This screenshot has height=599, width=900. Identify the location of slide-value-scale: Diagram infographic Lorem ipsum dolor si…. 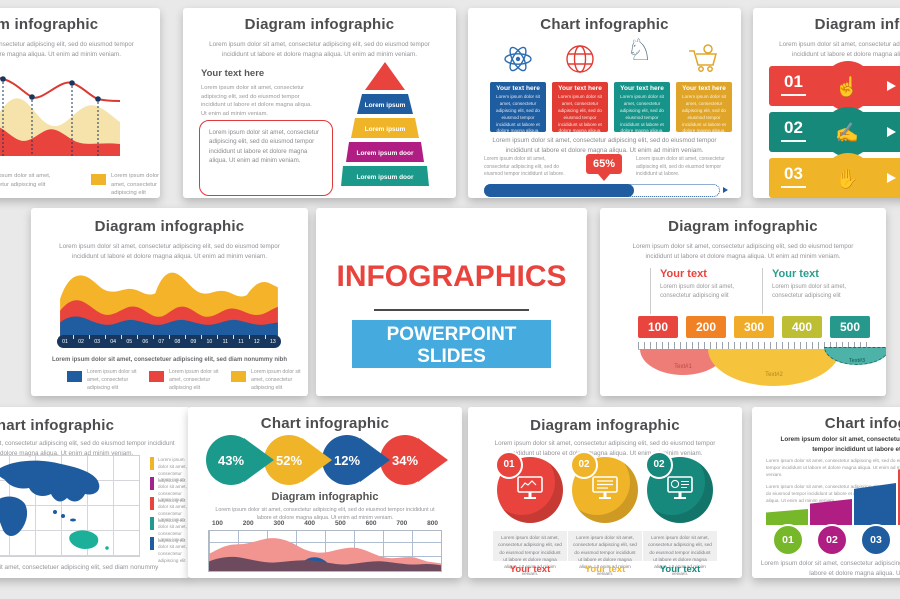
(743, 302).